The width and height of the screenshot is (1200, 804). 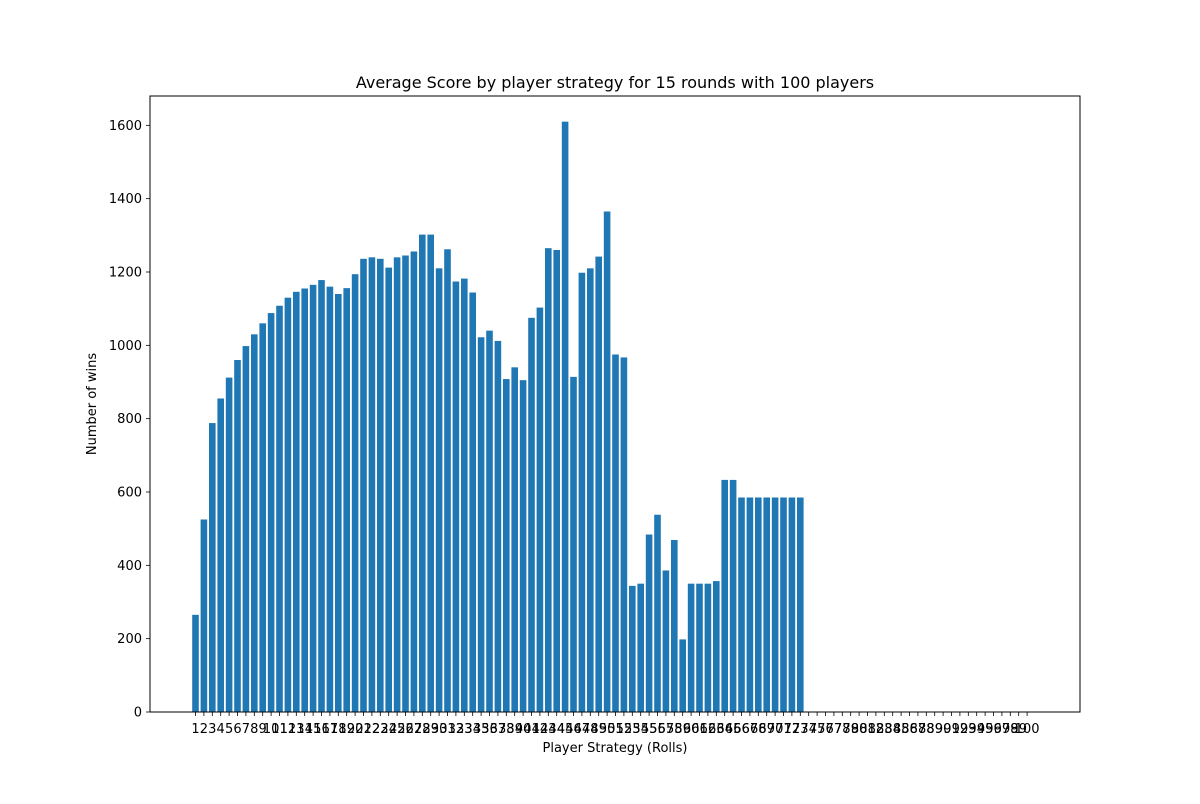 I want to click on y-tick-label: 400, so click(x=129, y=566).